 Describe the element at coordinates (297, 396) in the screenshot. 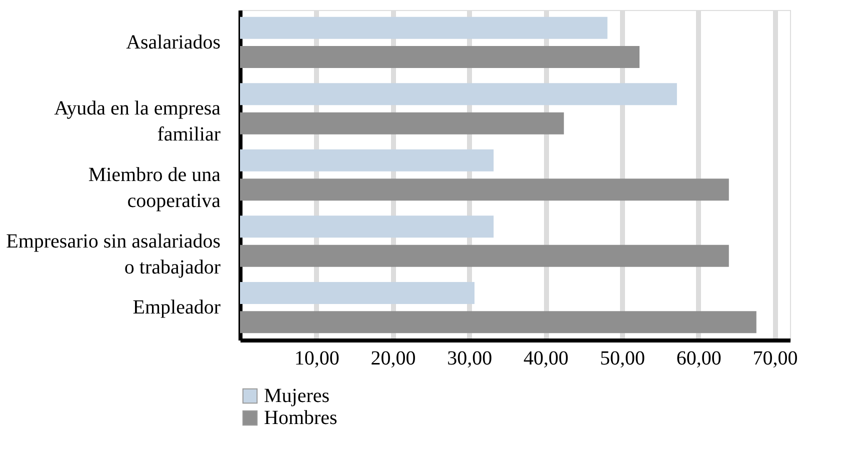

I see `legend-label: Mujeres` at that location.